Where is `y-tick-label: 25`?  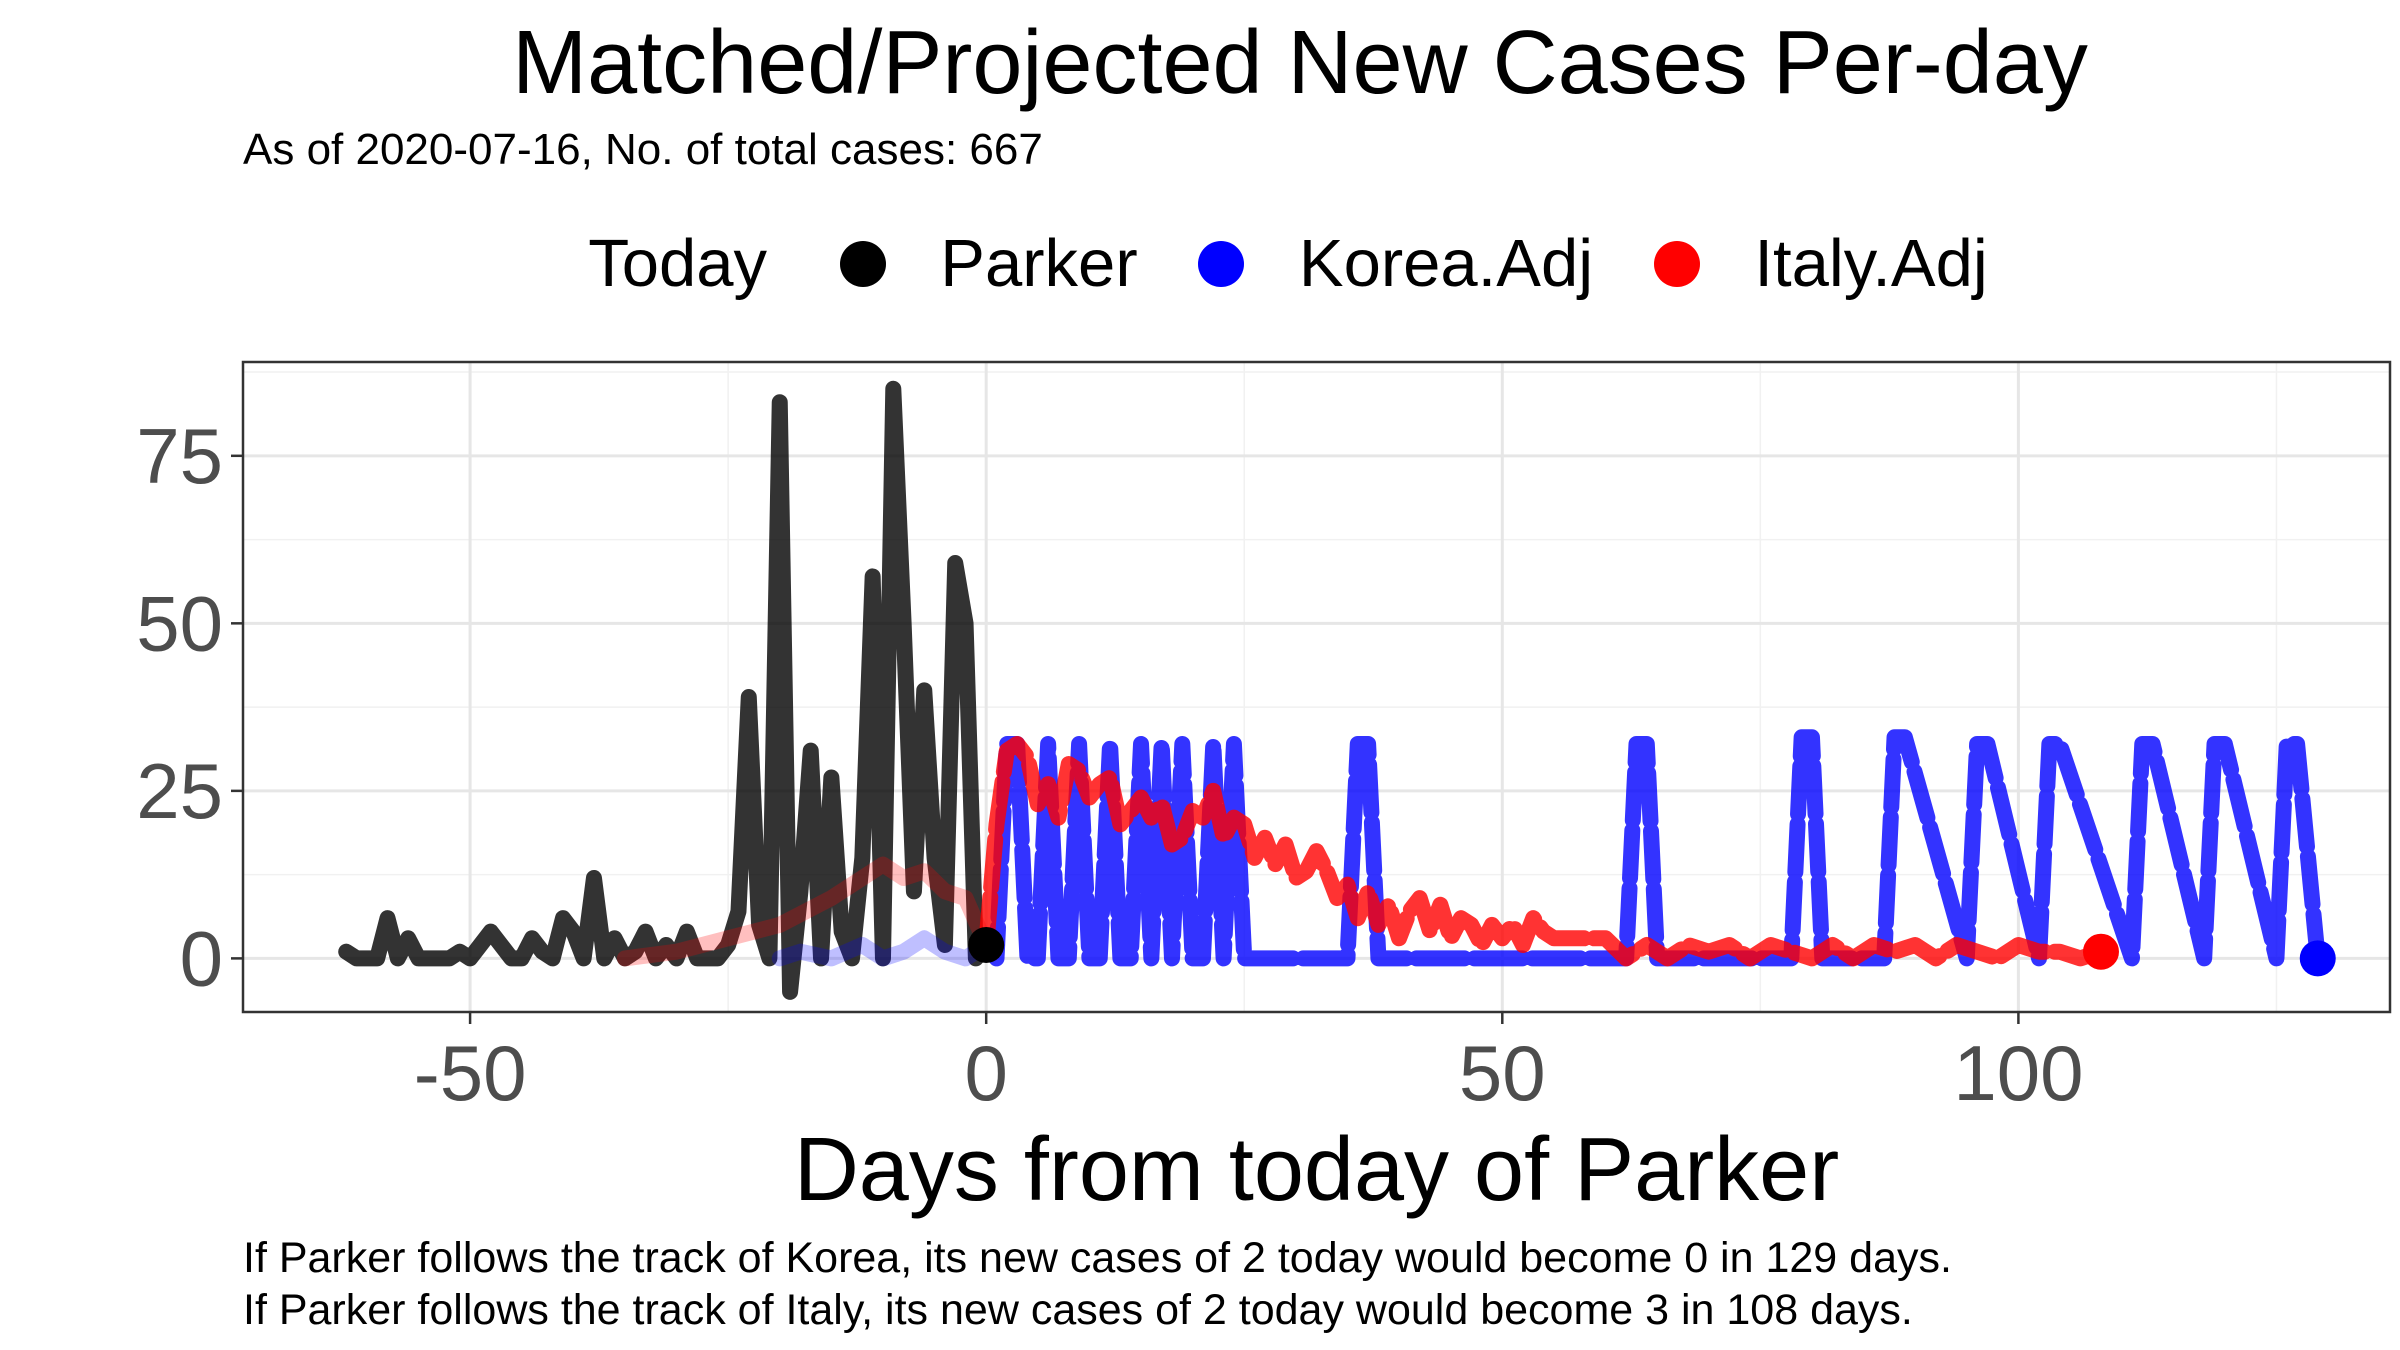 y-tick-label: 25 is located at coordinates (179, 791).